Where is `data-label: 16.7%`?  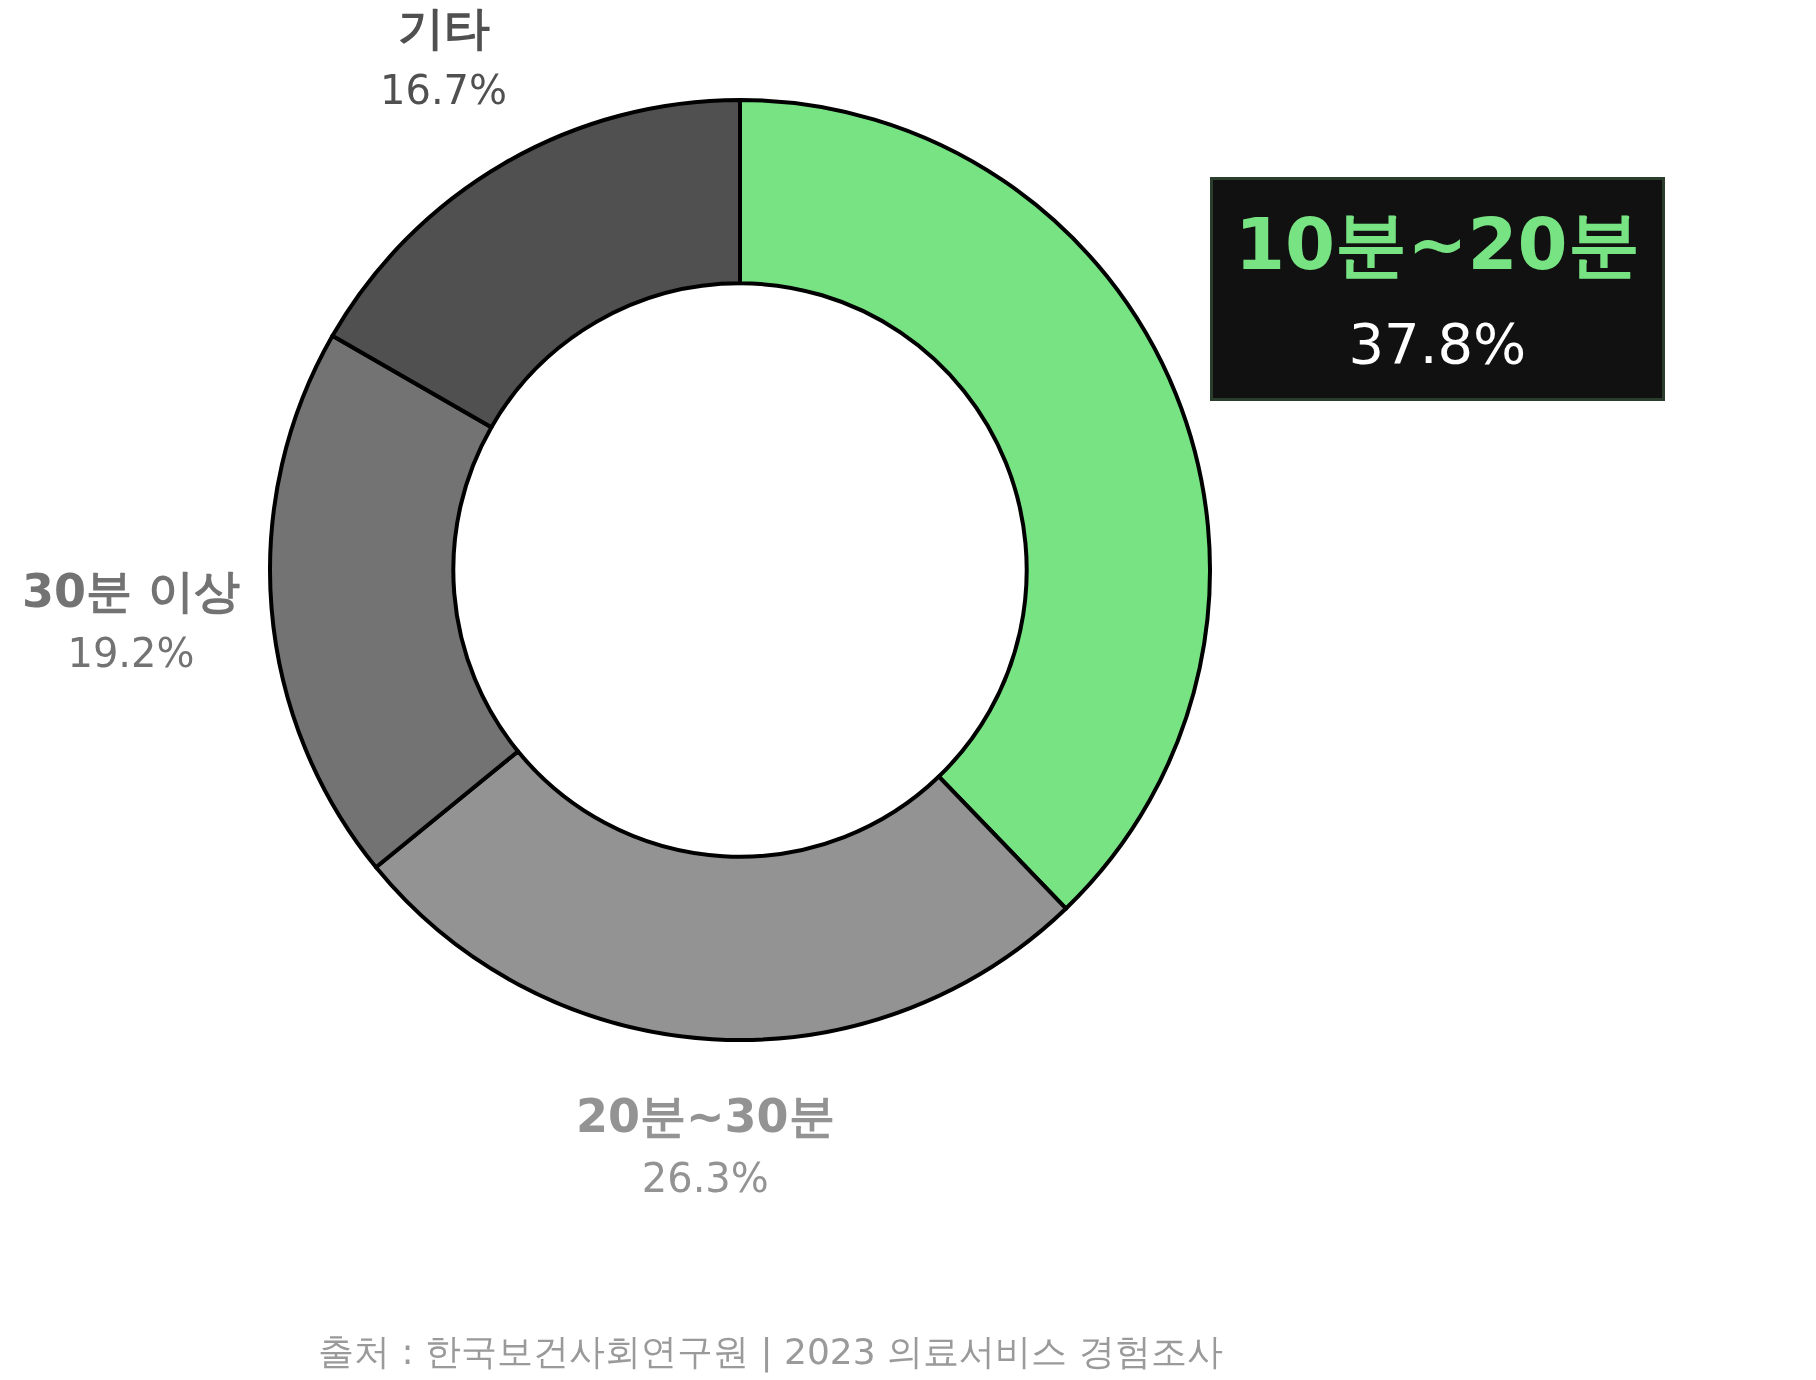 data-label: 16.7% is located at coordinates (444, 89).